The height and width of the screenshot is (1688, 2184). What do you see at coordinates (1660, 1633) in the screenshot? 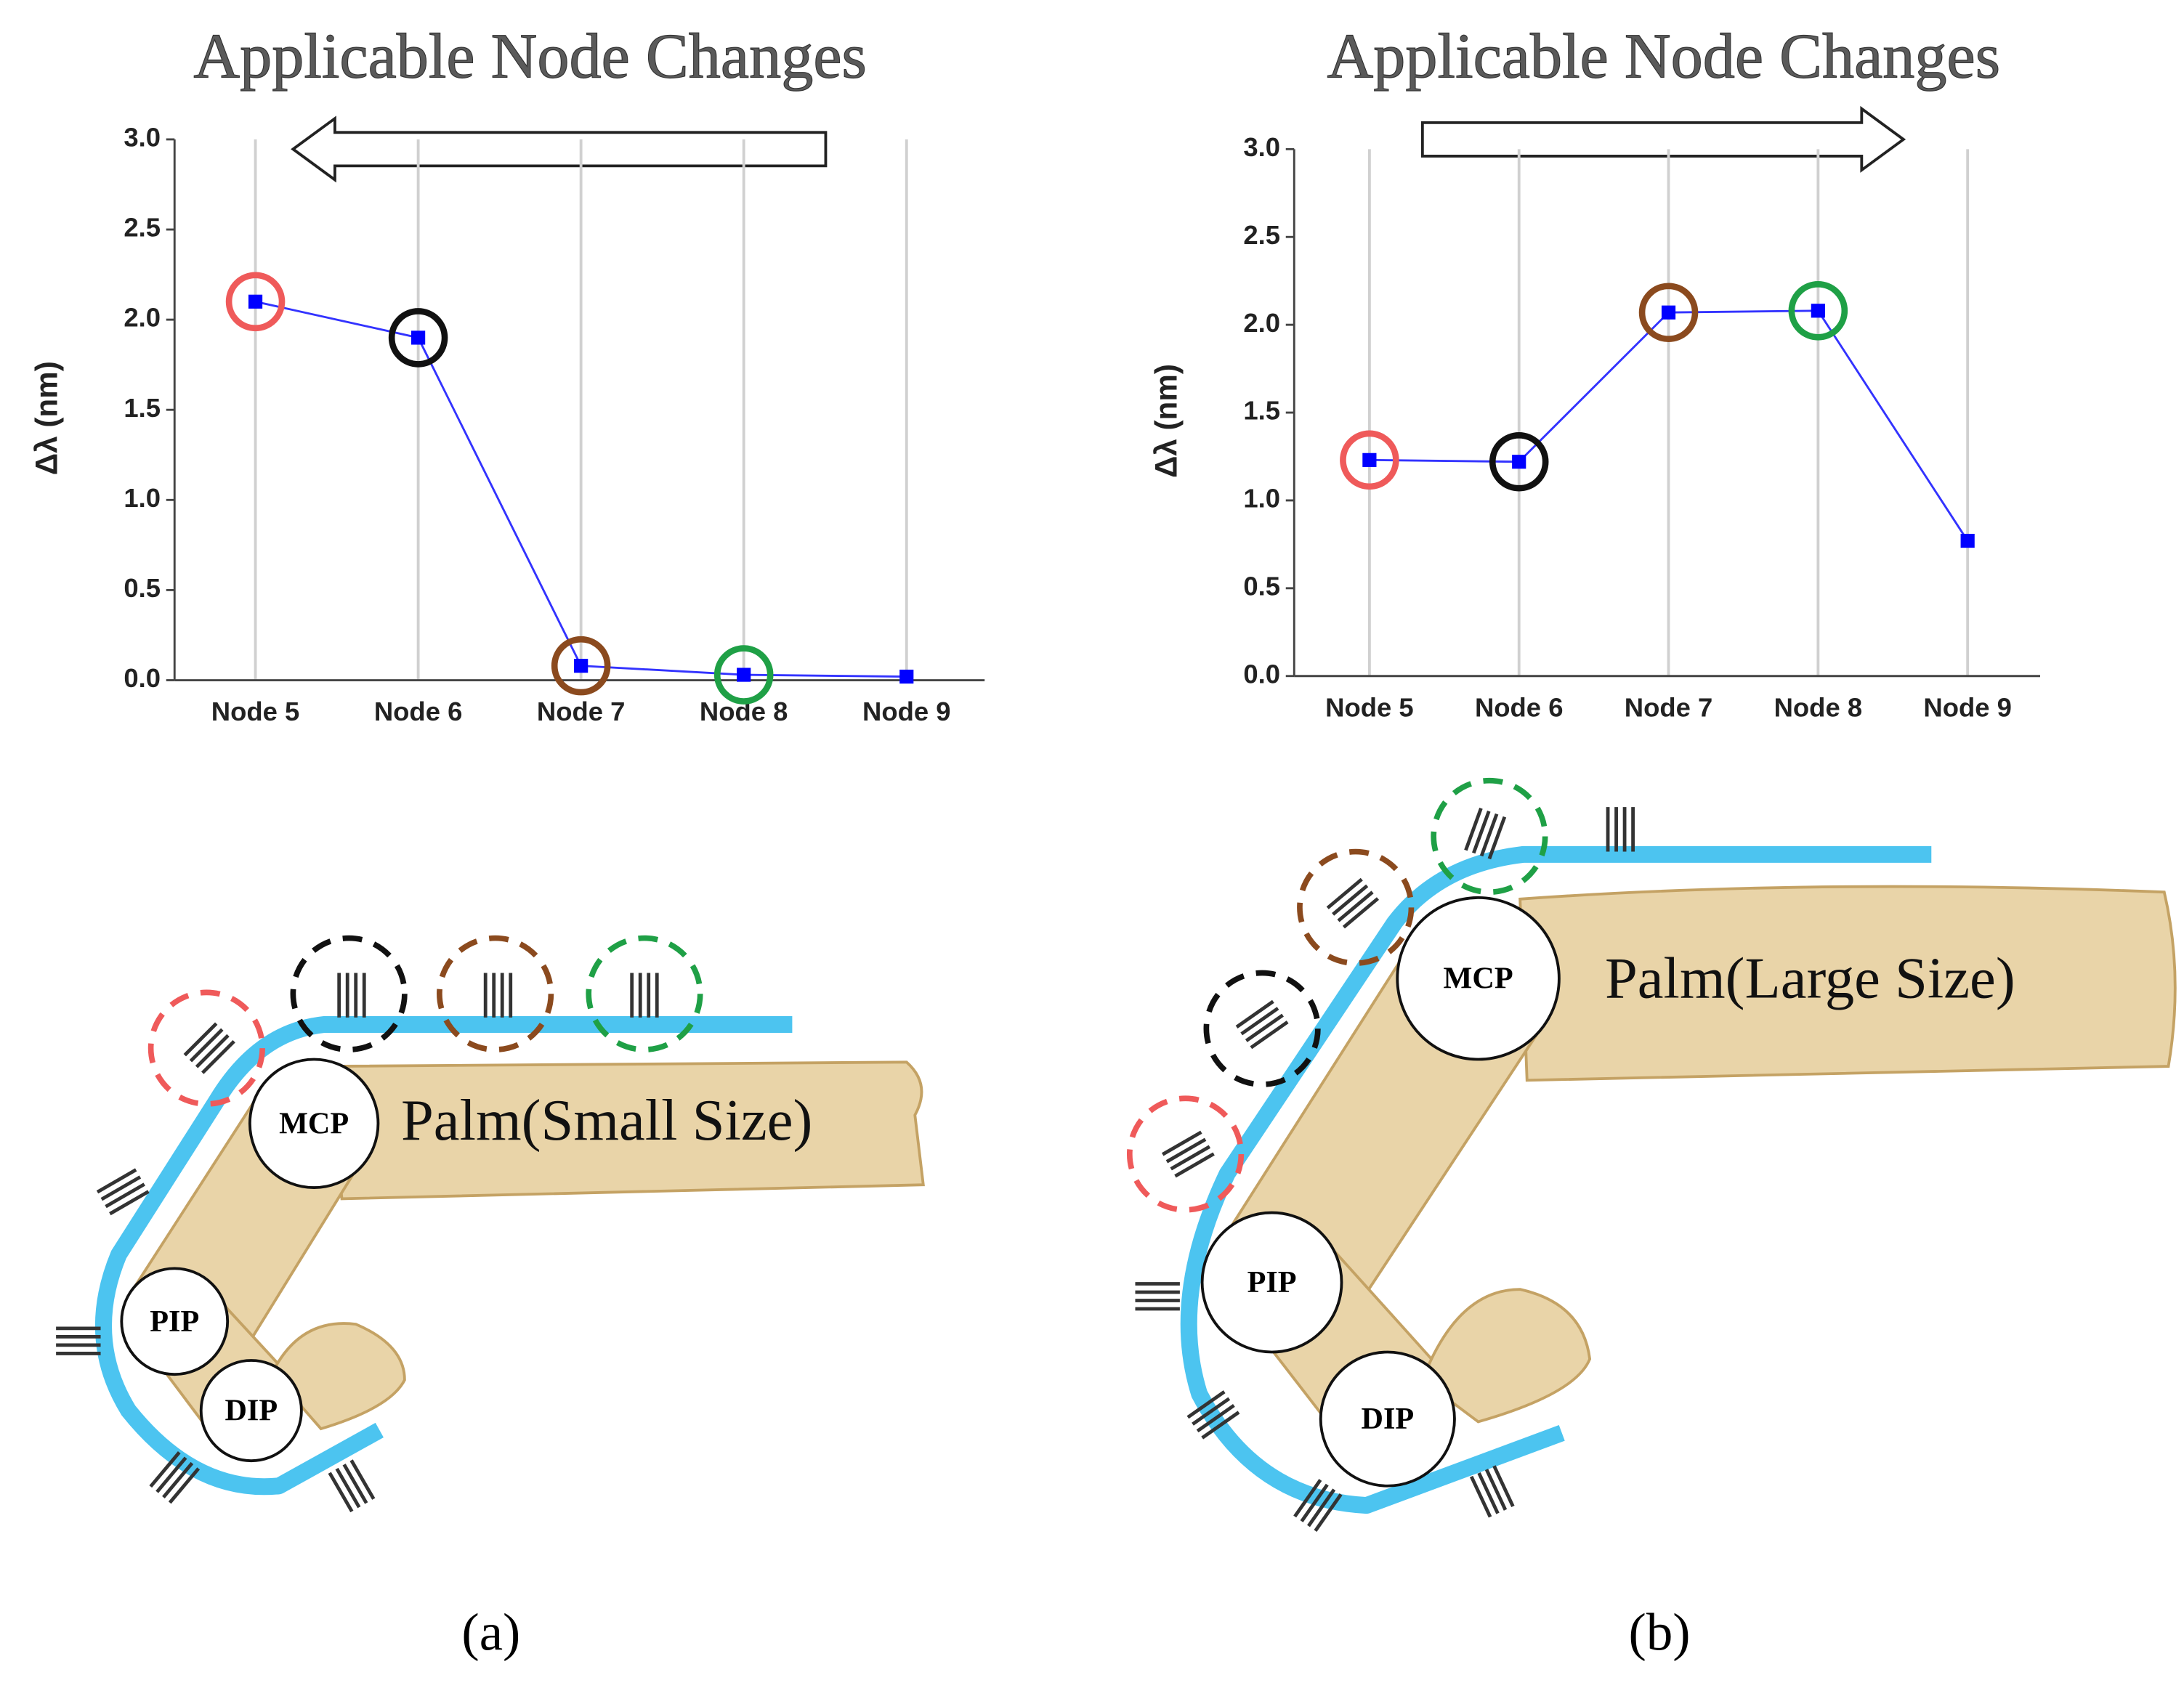
I see `panel-label: (b)` at bounding box center [1660, 1633].